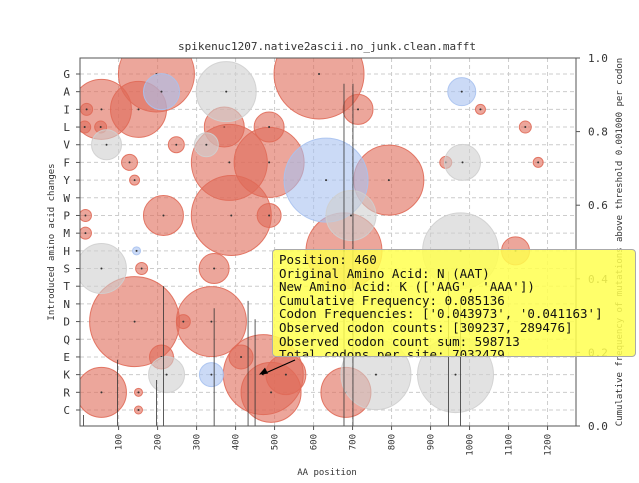  Describe the element at coordinates (598, 58) in the screenshot. I see `y2-tick-label: 1.0` at that location.